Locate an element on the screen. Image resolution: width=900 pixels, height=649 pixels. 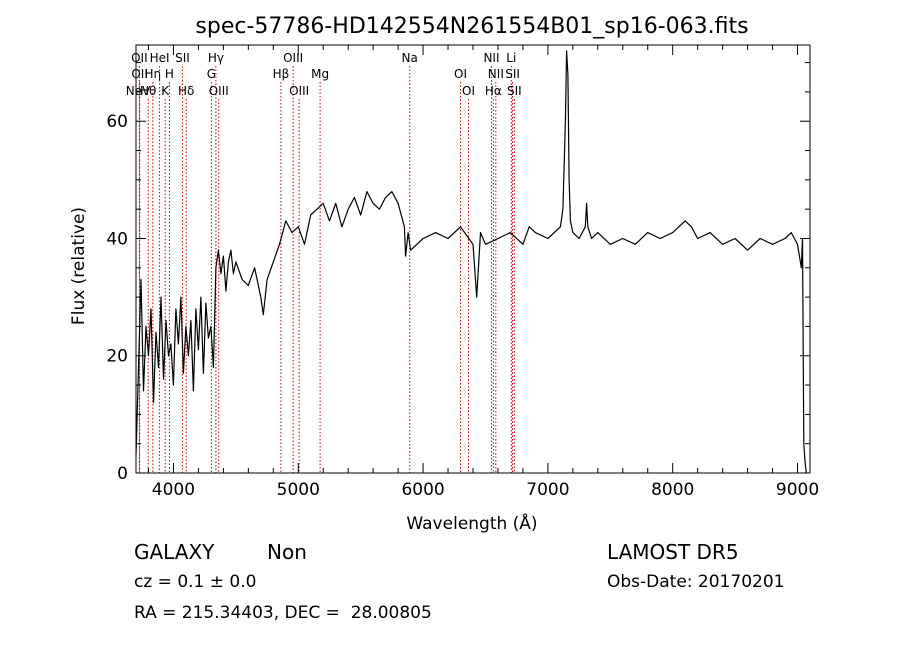
redshift-cz: cz = 0.1 ± 0.0 is located at coordinates (195, 582).